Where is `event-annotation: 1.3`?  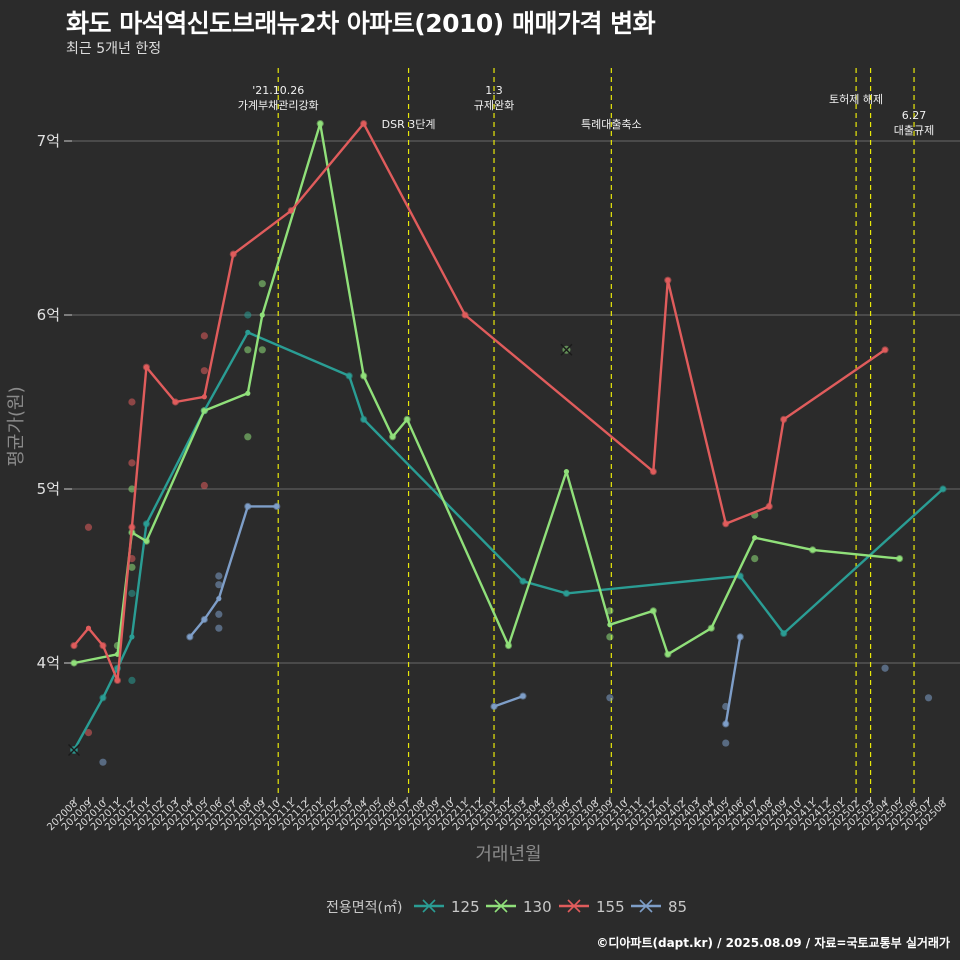 event-annotation: 1.3 is located at coordinates (494, 90).